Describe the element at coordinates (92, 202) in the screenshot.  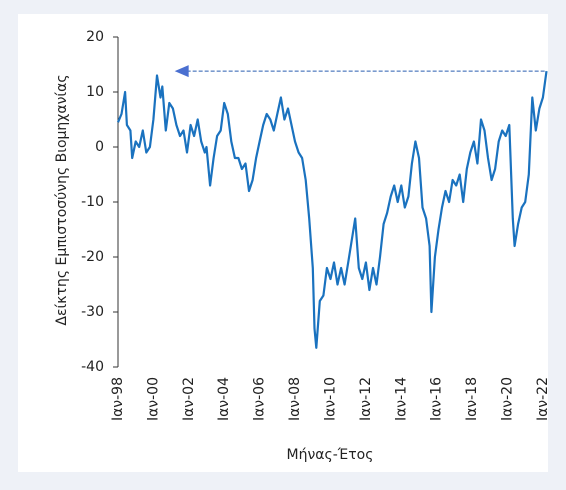
I see `y-tick-label: -10` at that location.